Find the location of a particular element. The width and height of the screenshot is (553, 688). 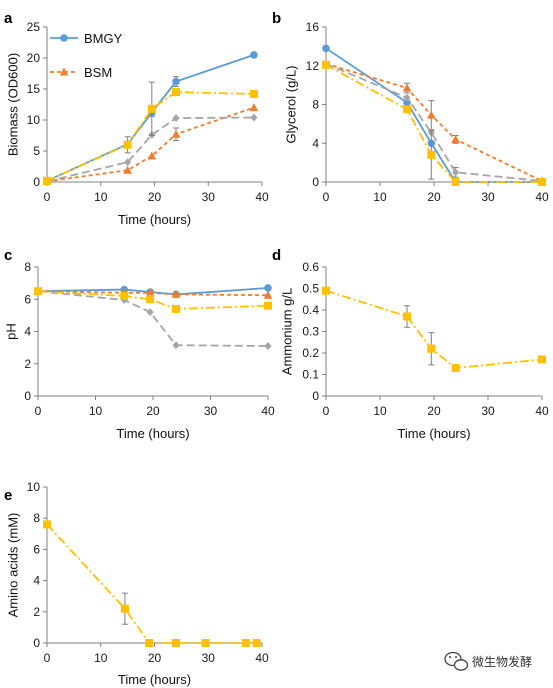

chart-panel-c: c 0 2 4 6 8 0 10 20 30 40 Time (hours) pH is located at coordinates (139, 344).